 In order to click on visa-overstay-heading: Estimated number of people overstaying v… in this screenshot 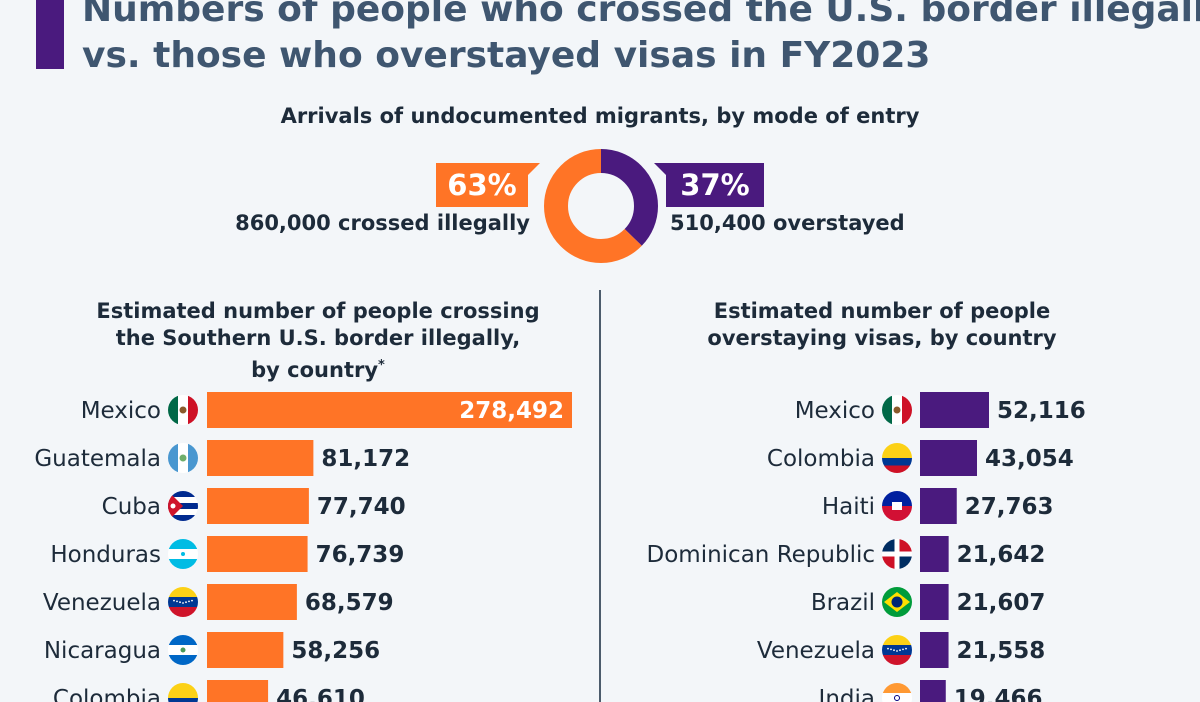, I will do `click(882, 325)`.